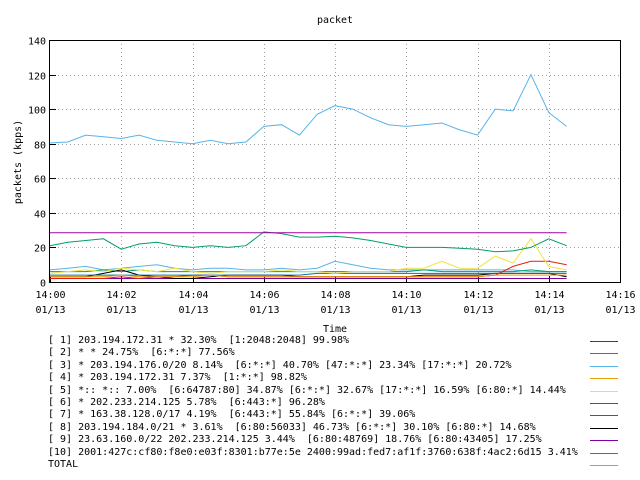 The height and width of the screenshot is (480, 640). Describe the element at coordinates (63, 464) in the screenshot. I see `legend-entry: TOTAL` at that location.